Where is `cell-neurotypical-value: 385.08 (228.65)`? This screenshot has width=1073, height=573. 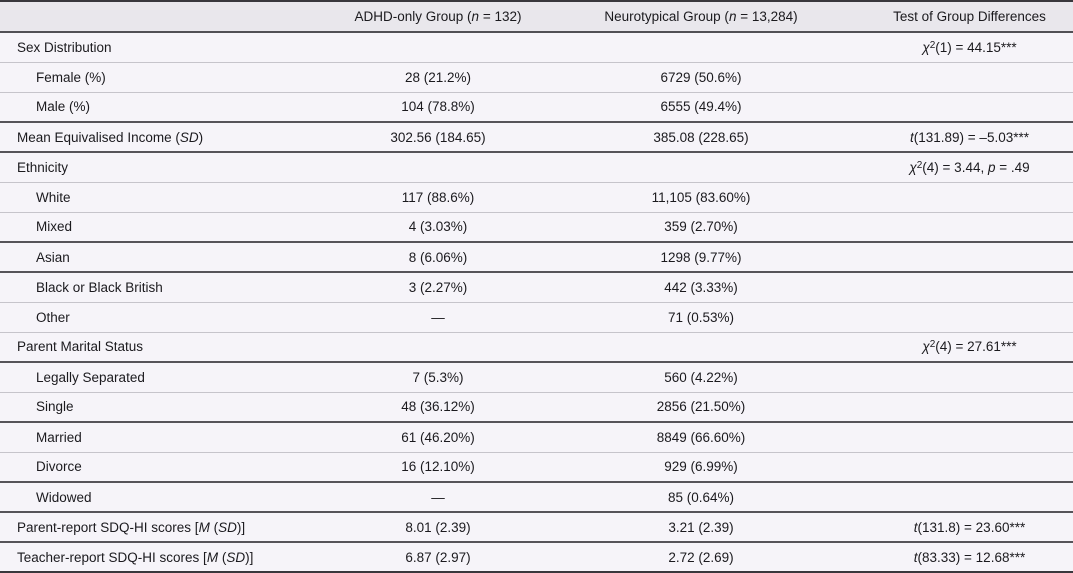 cell-neurotypical-value: 385.08 (228.65) is located at coordinates (701, 137).